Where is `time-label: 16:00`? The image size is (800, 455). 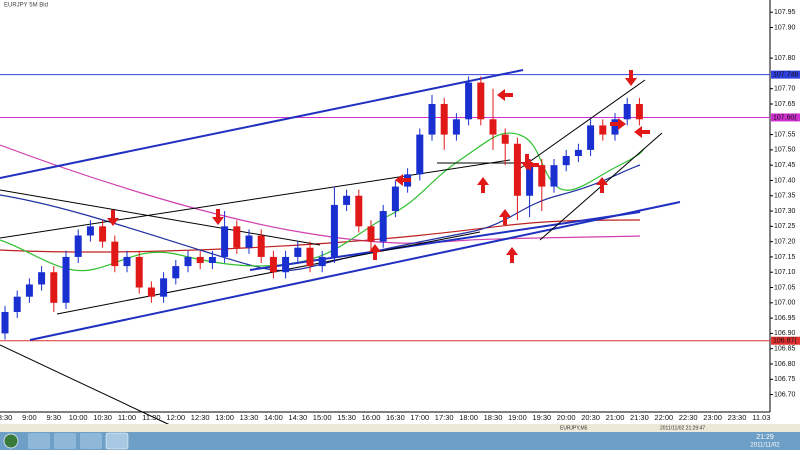 time-label: 16:00 is located at coordinates (371, 417).